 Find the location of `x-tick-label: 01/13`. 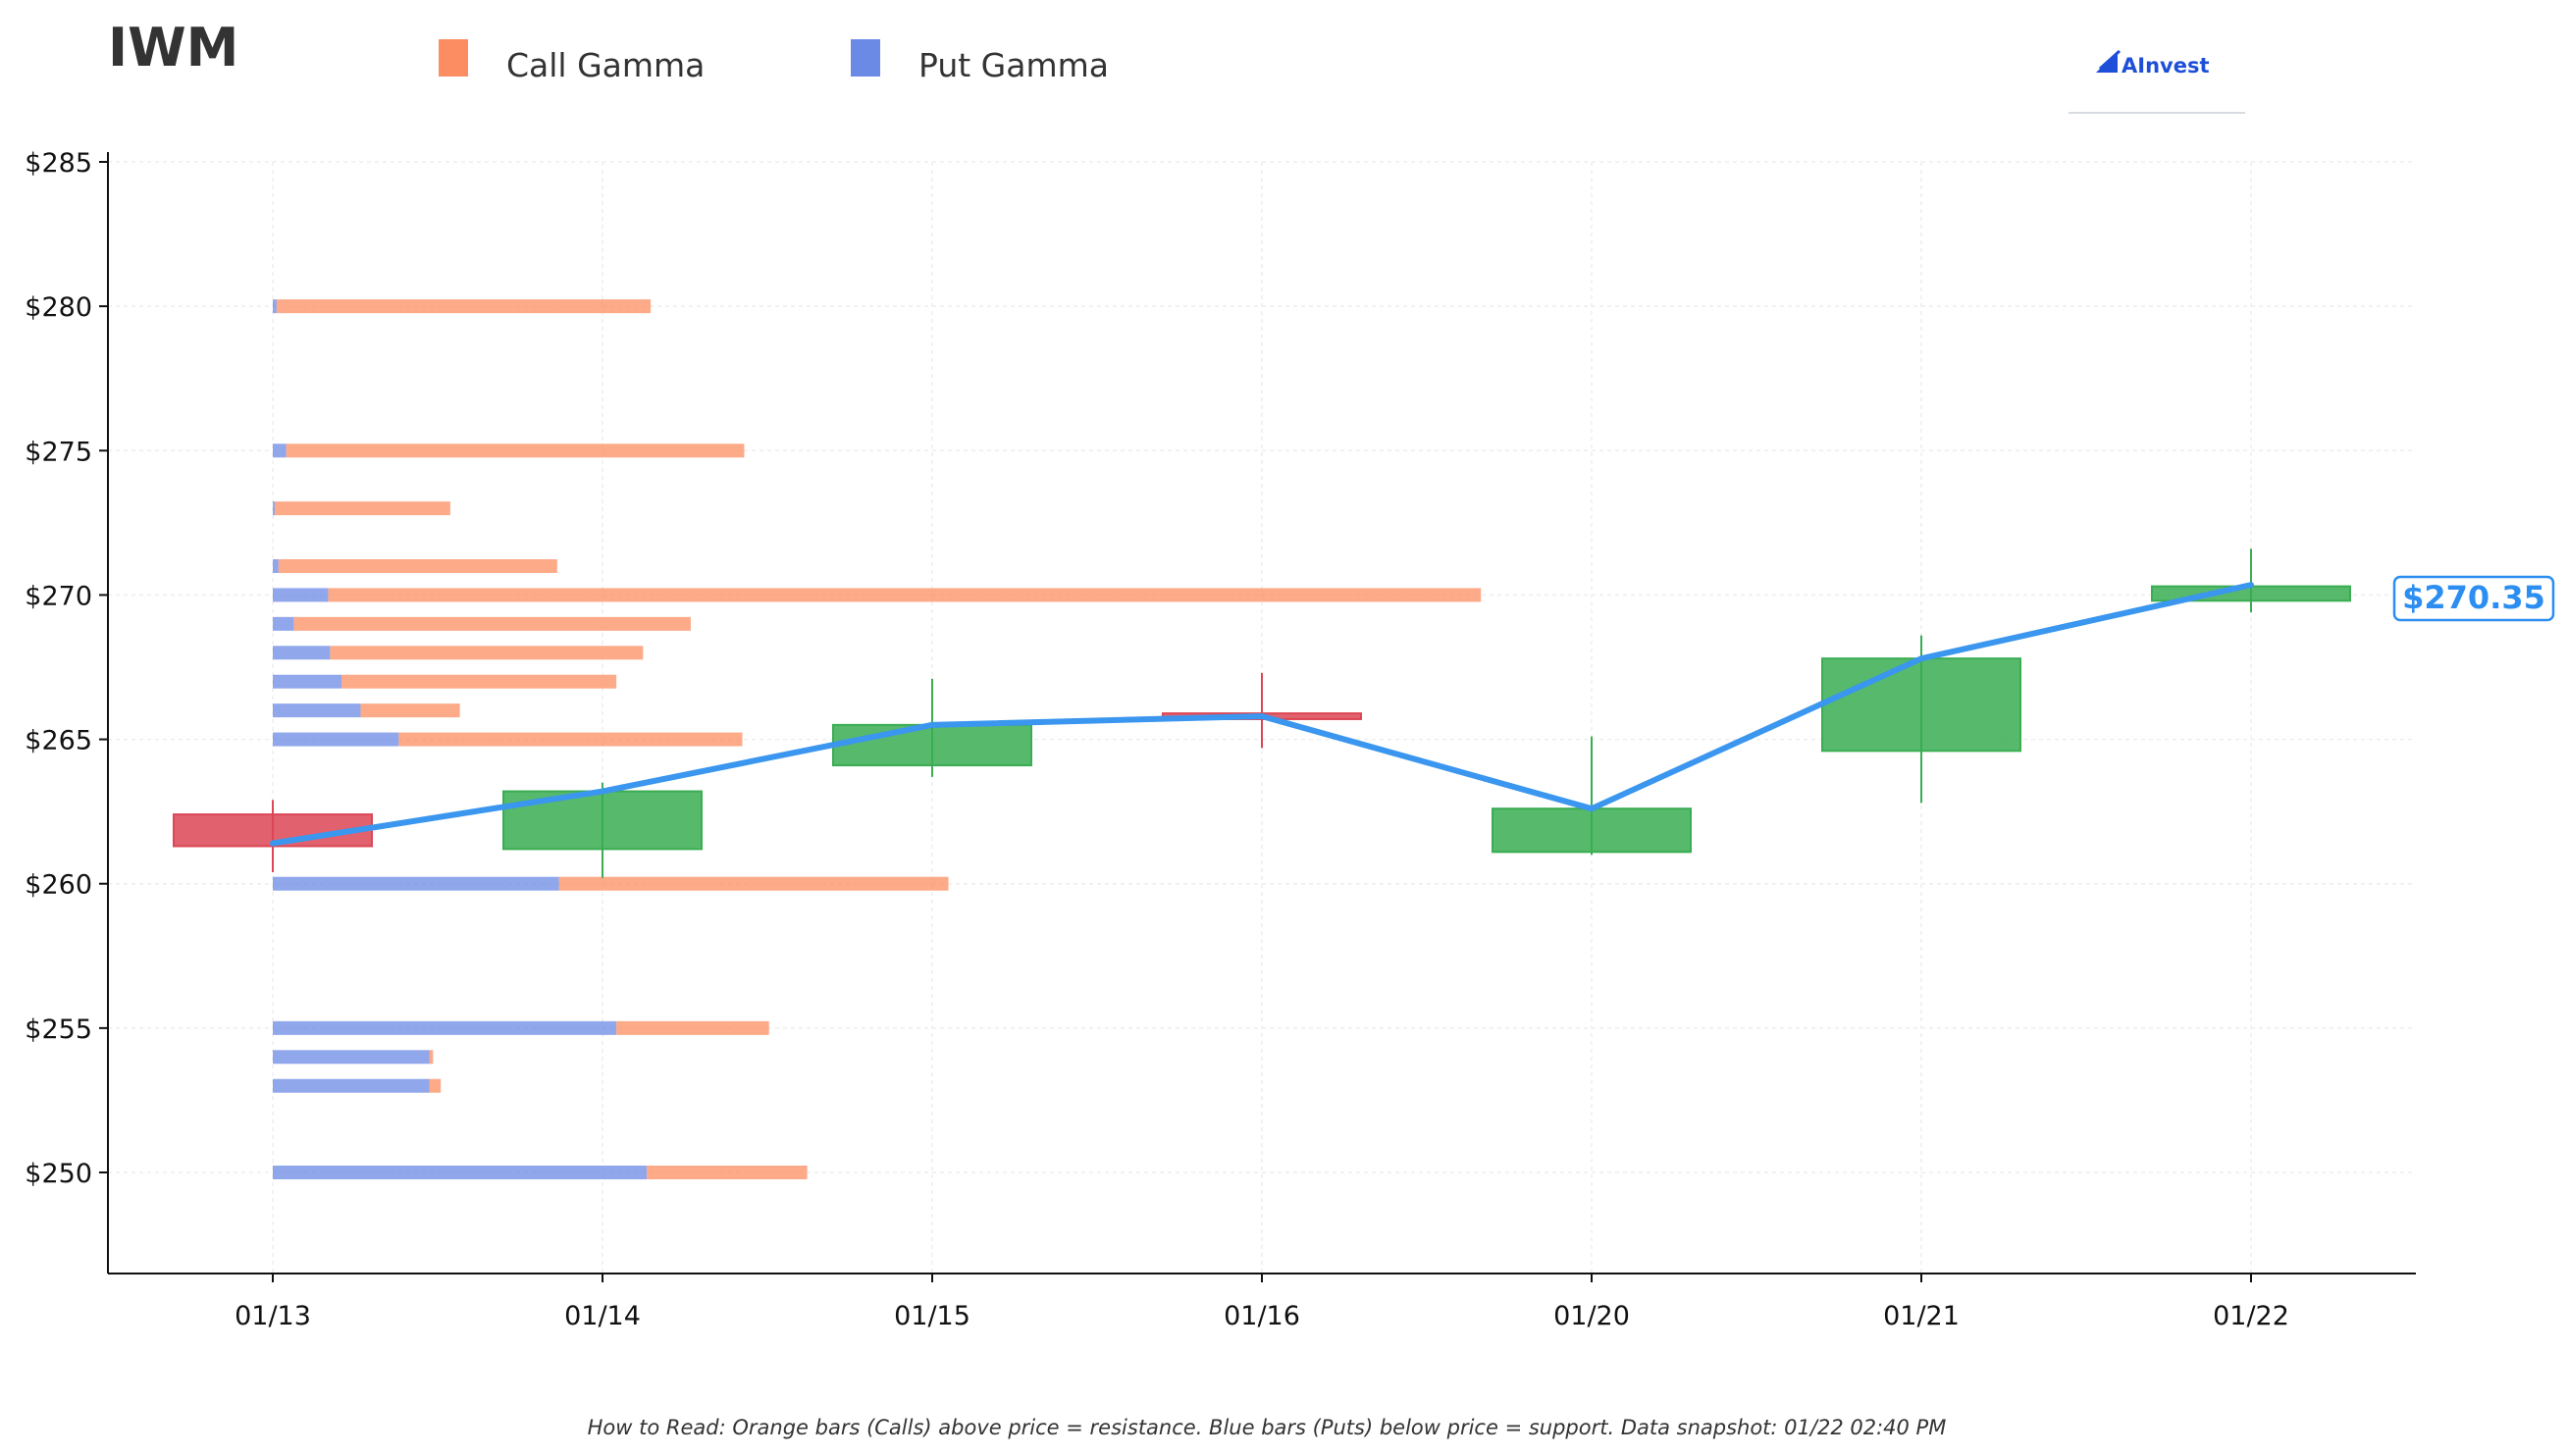

x-tick-label: 01/13 is located at coordinates (273, 1316).